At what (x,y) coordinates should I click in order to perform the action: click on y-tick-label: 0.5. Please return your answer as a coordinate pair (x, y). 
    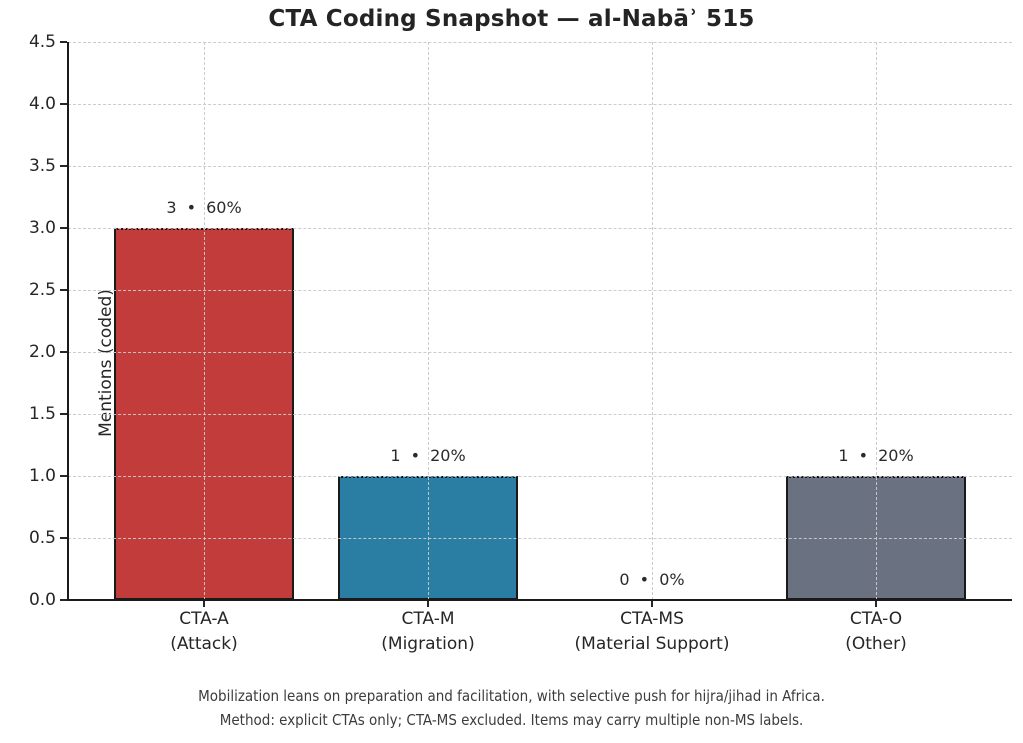
    Looking at the image, I should click on (42, 538).